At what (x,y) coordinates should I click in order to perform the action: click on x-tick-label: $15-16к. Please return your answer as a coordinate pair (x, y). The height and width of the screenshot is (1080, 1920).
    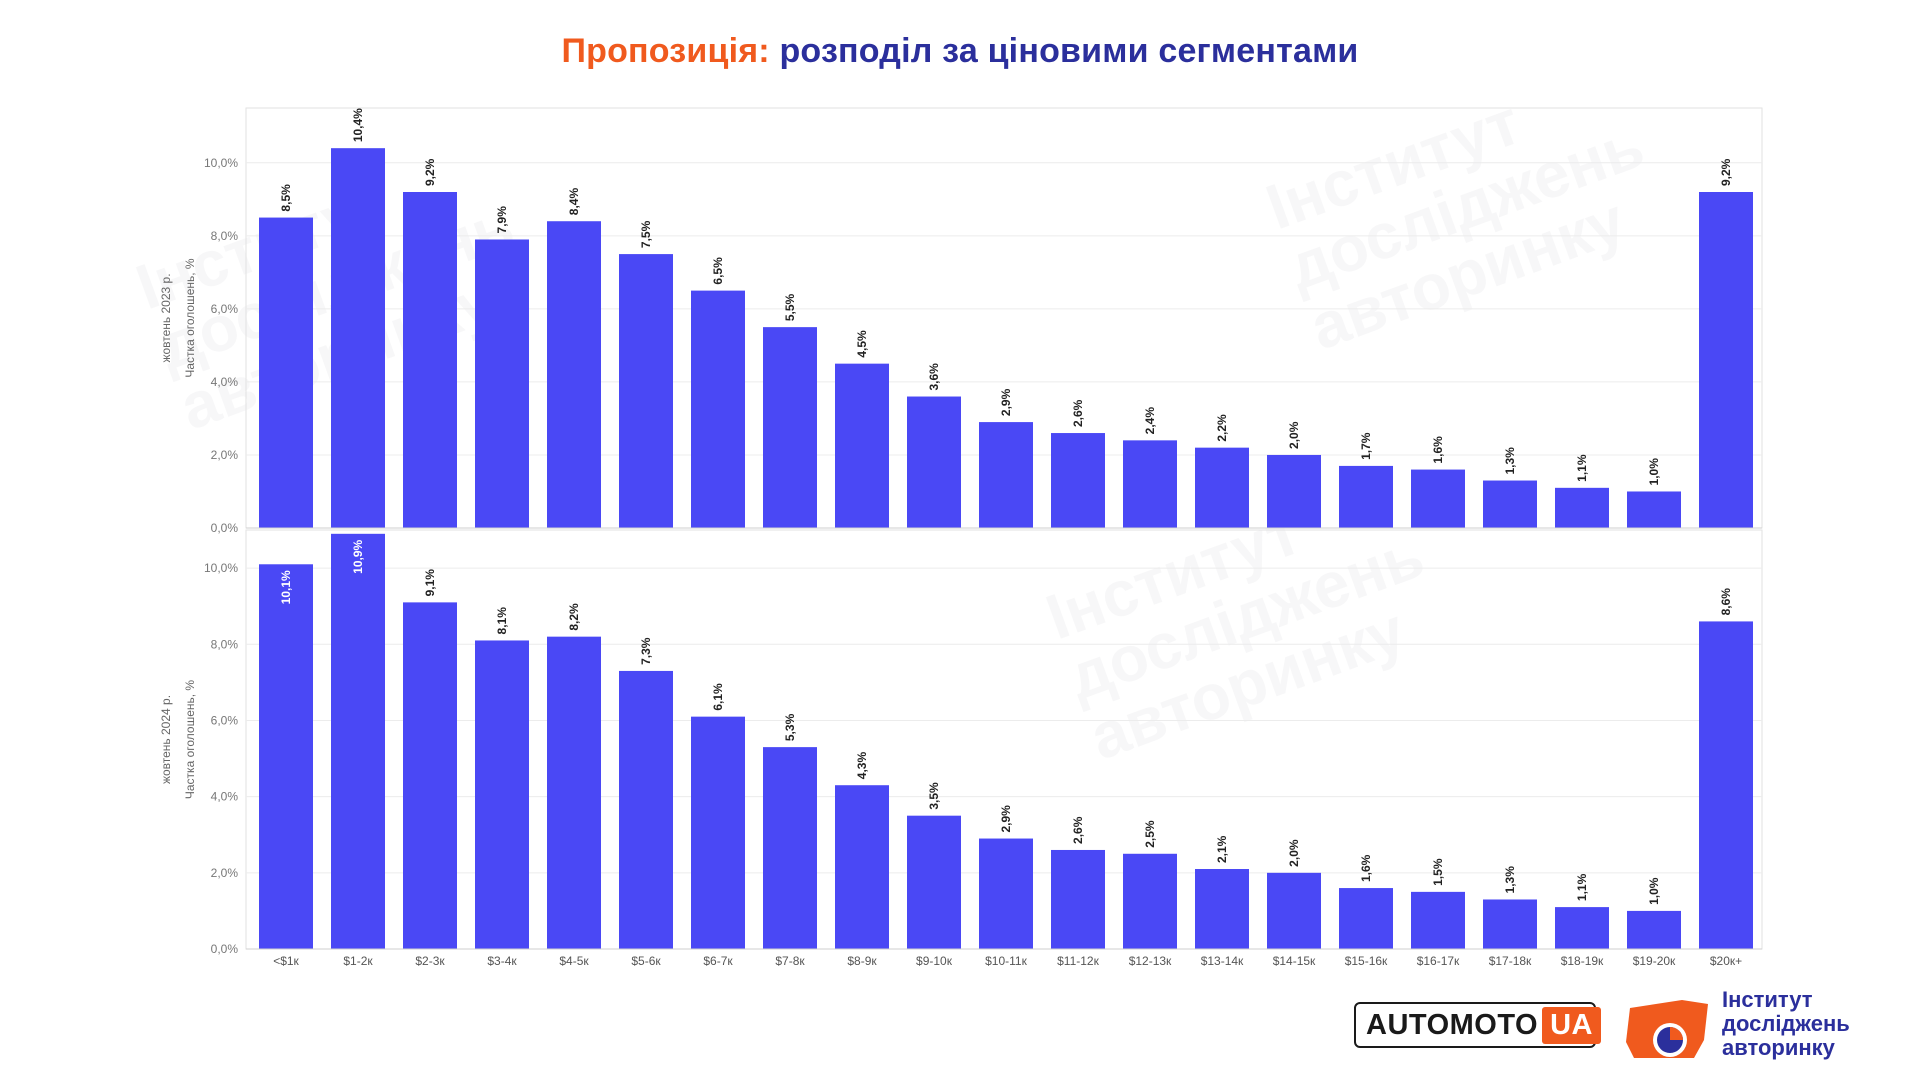
    Looking at the image, I should click on (1366, 961).